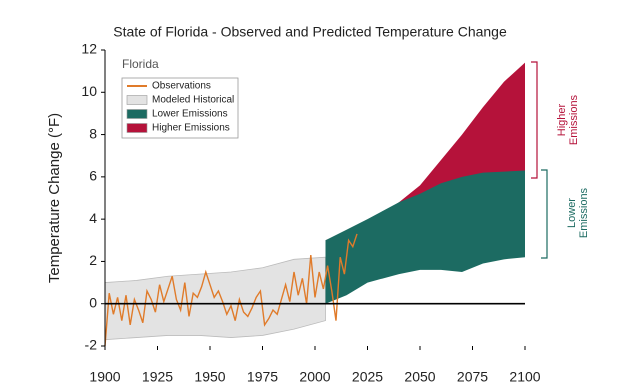  I want to click on y-tick-label: 12, so click(89, 49).